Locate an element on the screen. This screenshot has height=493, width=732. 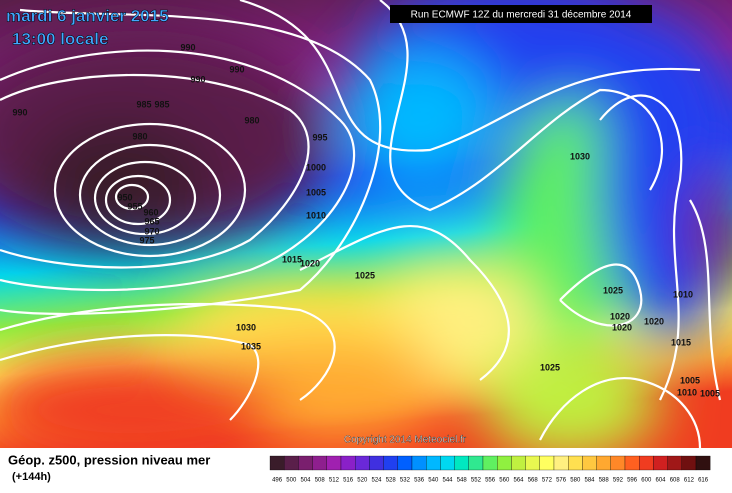
isobar-label: 995 is located at coordinates (319, 137).